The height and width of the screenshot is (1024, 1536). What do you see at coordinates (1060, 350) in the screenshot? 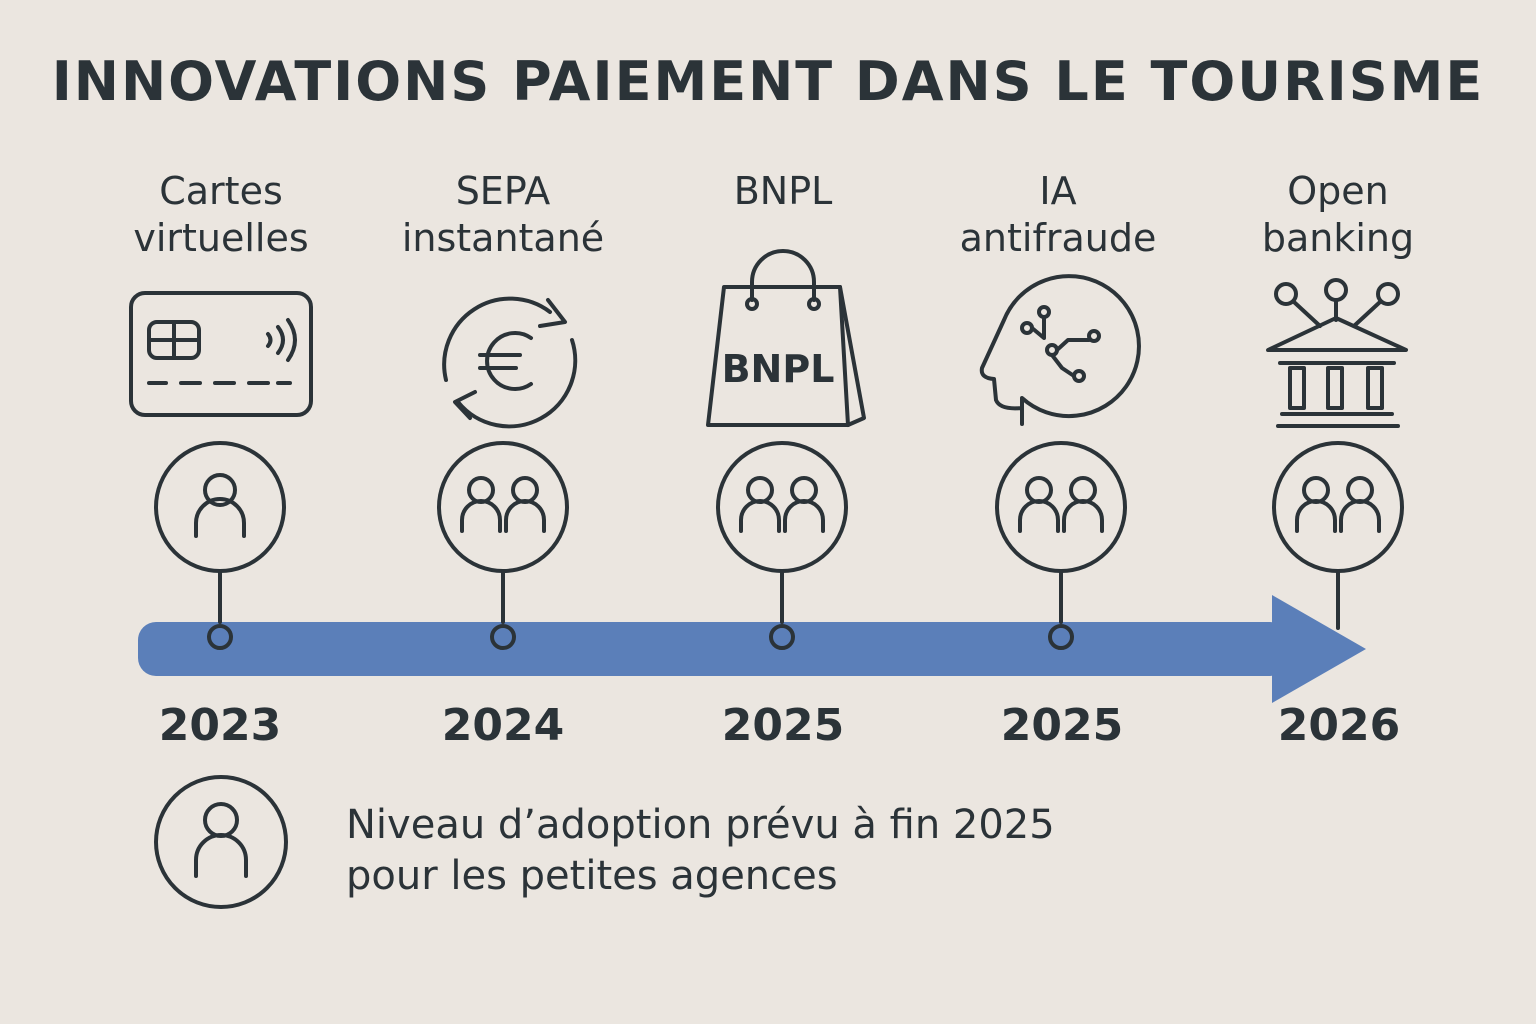
I see `ai-head-icon` at bounding box center [1060, 350].